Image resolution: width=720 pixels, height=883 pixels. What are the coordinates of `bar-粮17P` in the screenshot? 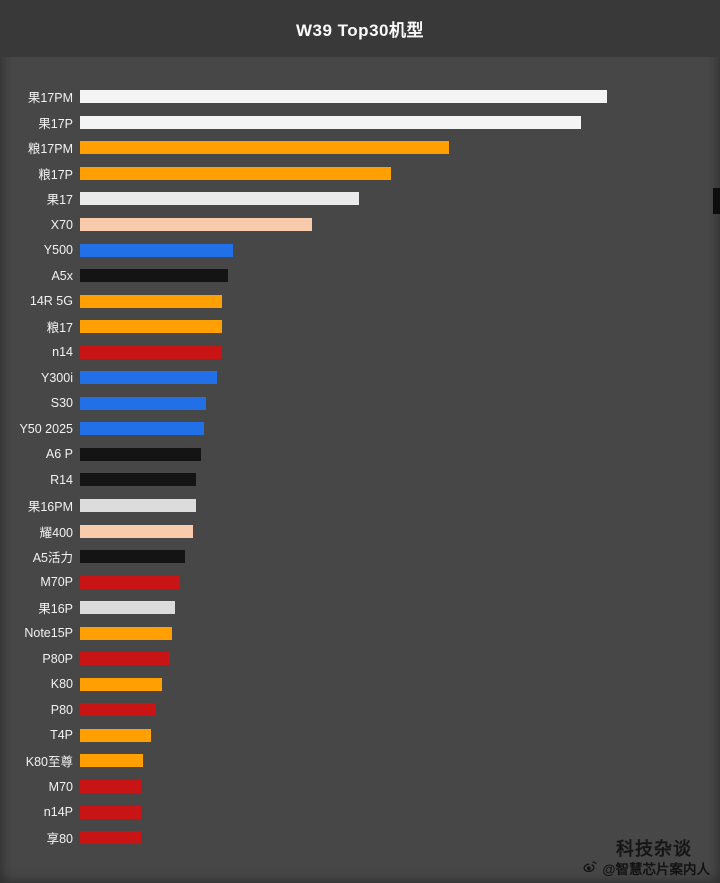 It's located at (235, 173).